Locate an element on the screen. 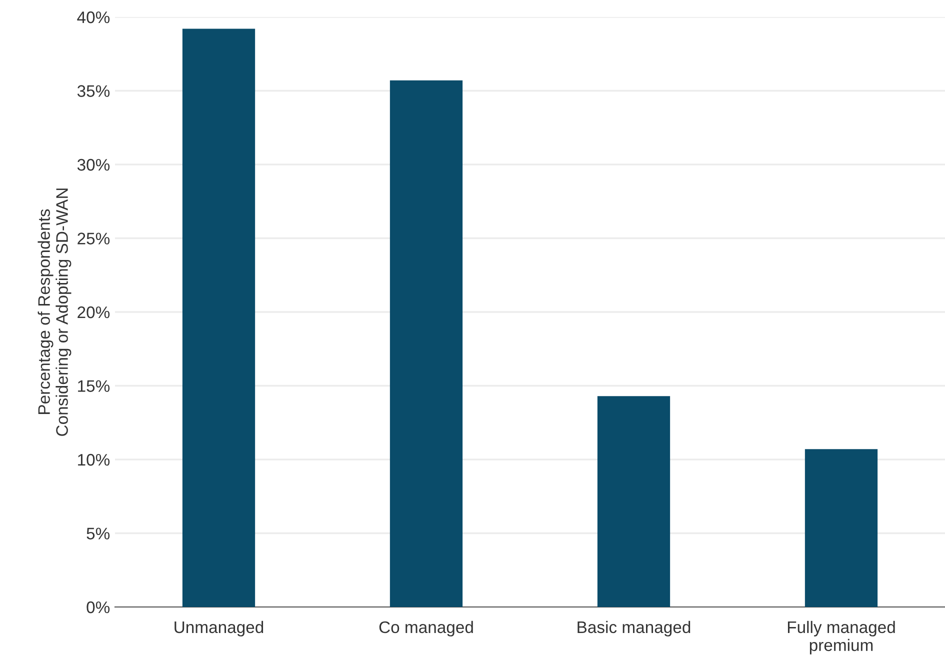 This screenshot has height=670, width=945. y-tick-label: 5% is located at coordinates (98, 534).